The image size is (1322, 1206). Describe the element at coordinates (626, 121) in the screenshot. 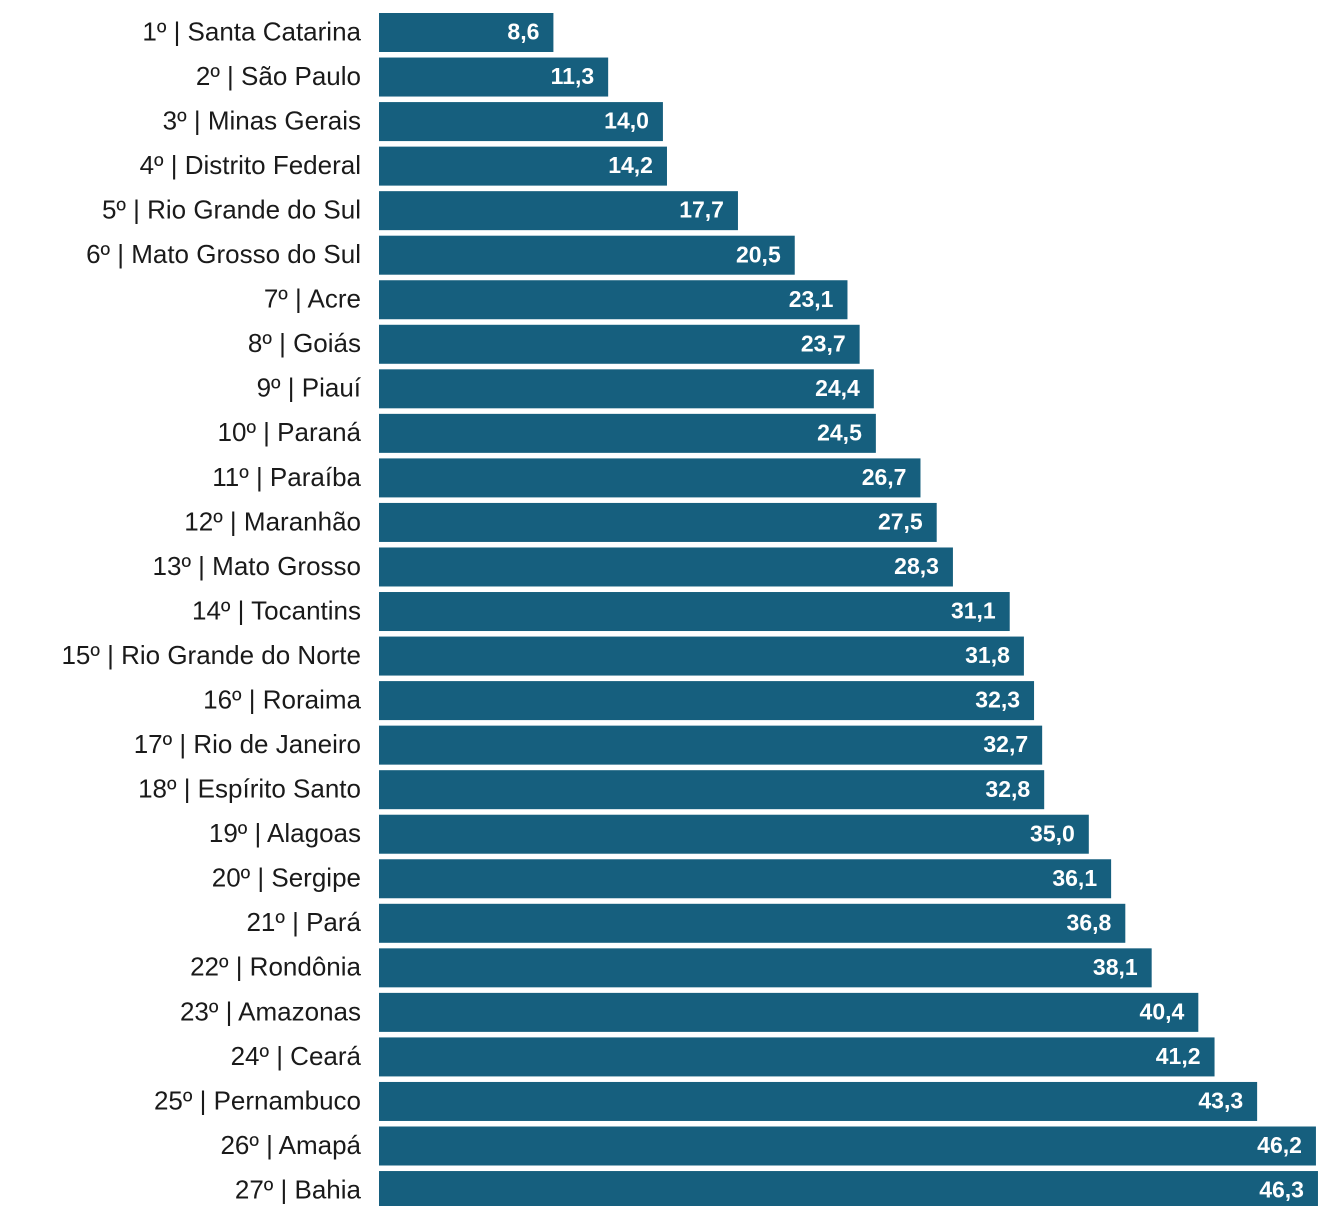

I see `value-label: 14,0` at that location.